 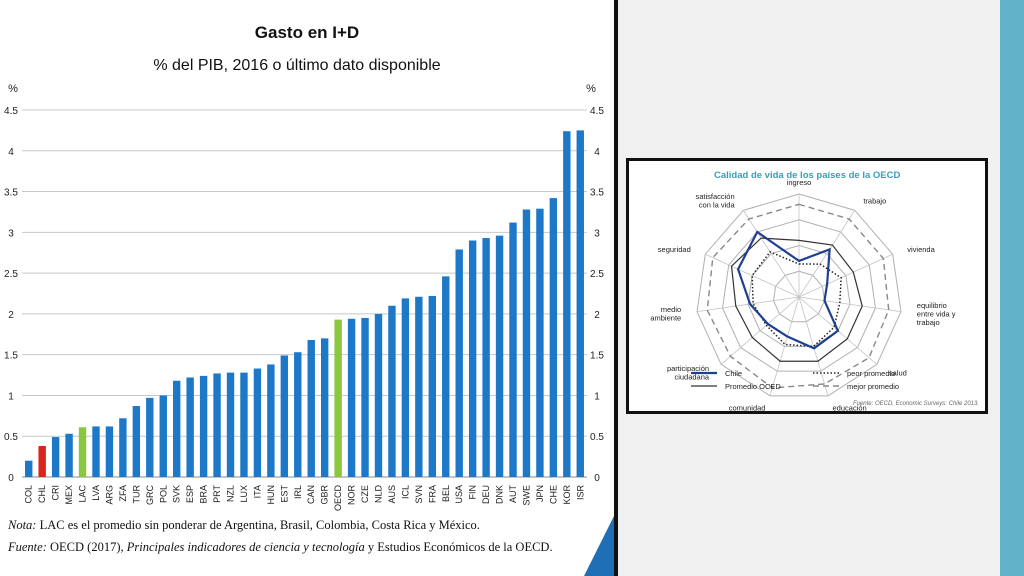 I want to click on y-unit-right: %, so click(x=591, y=89).